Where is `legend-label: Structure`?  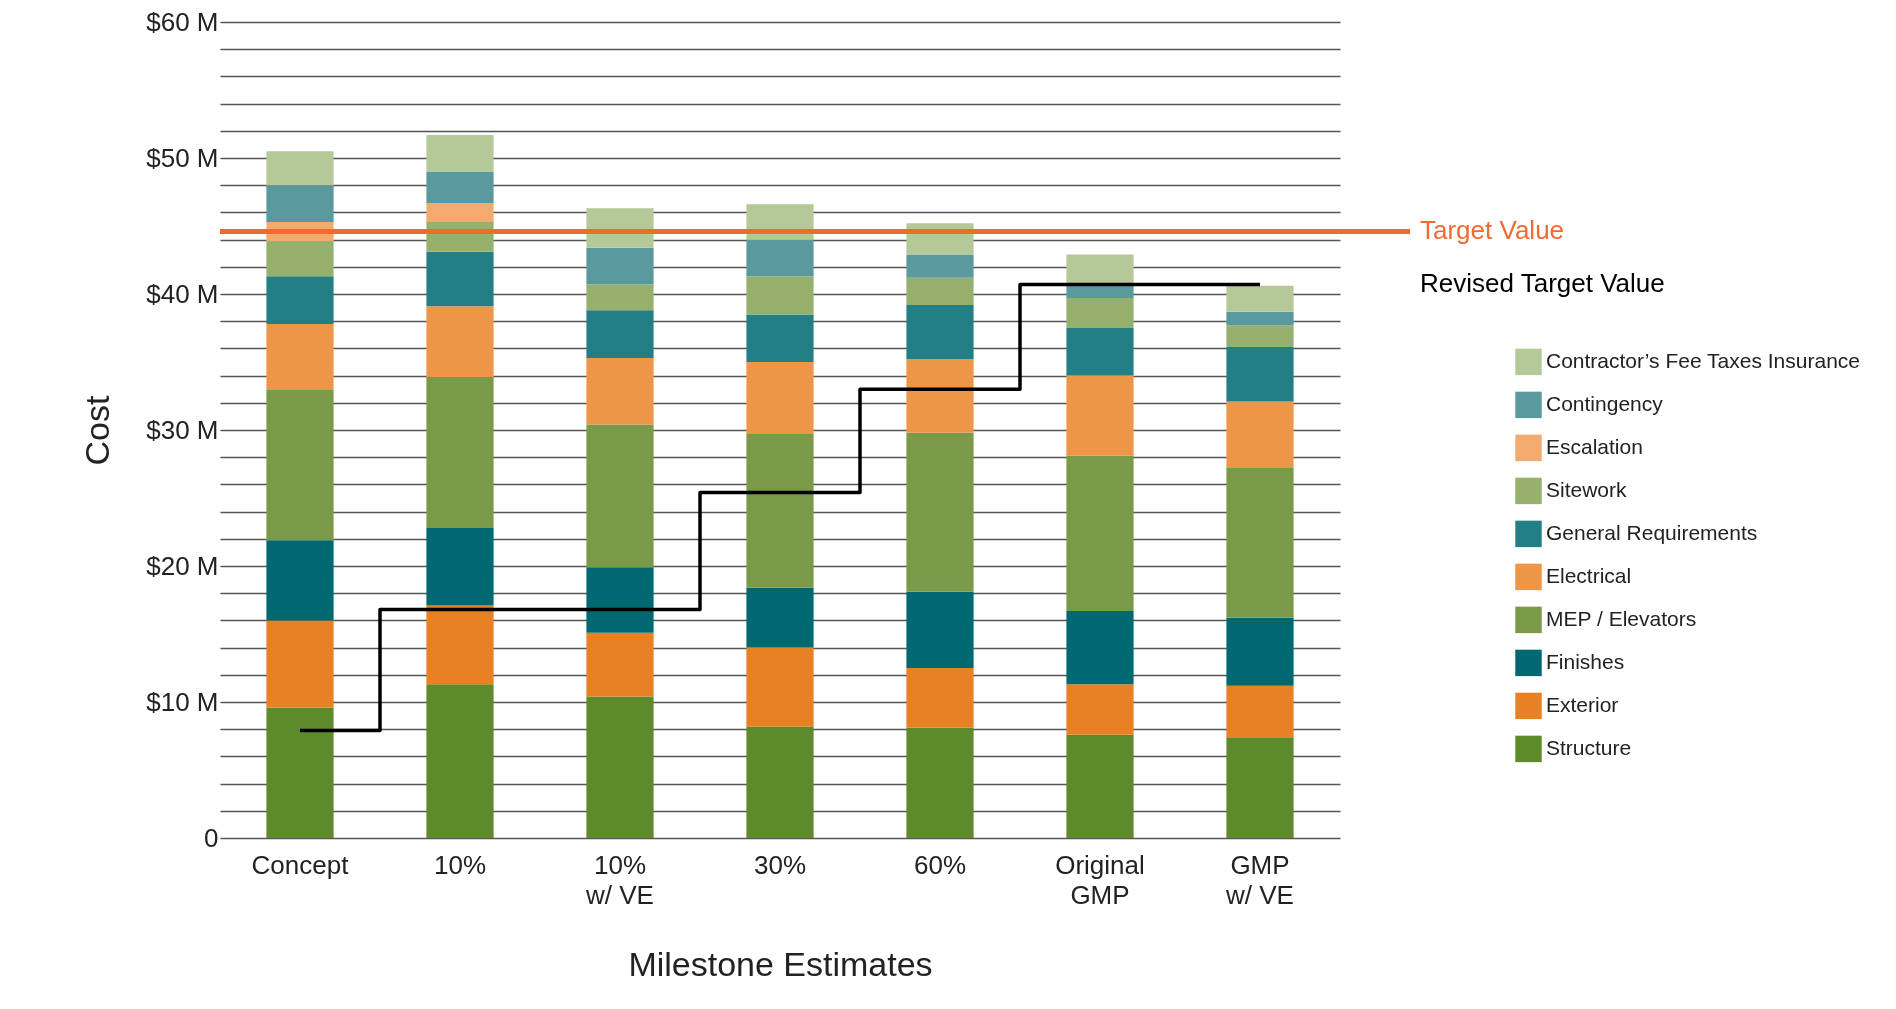
legend-label: Structure is located at coordinates (1589, 747).